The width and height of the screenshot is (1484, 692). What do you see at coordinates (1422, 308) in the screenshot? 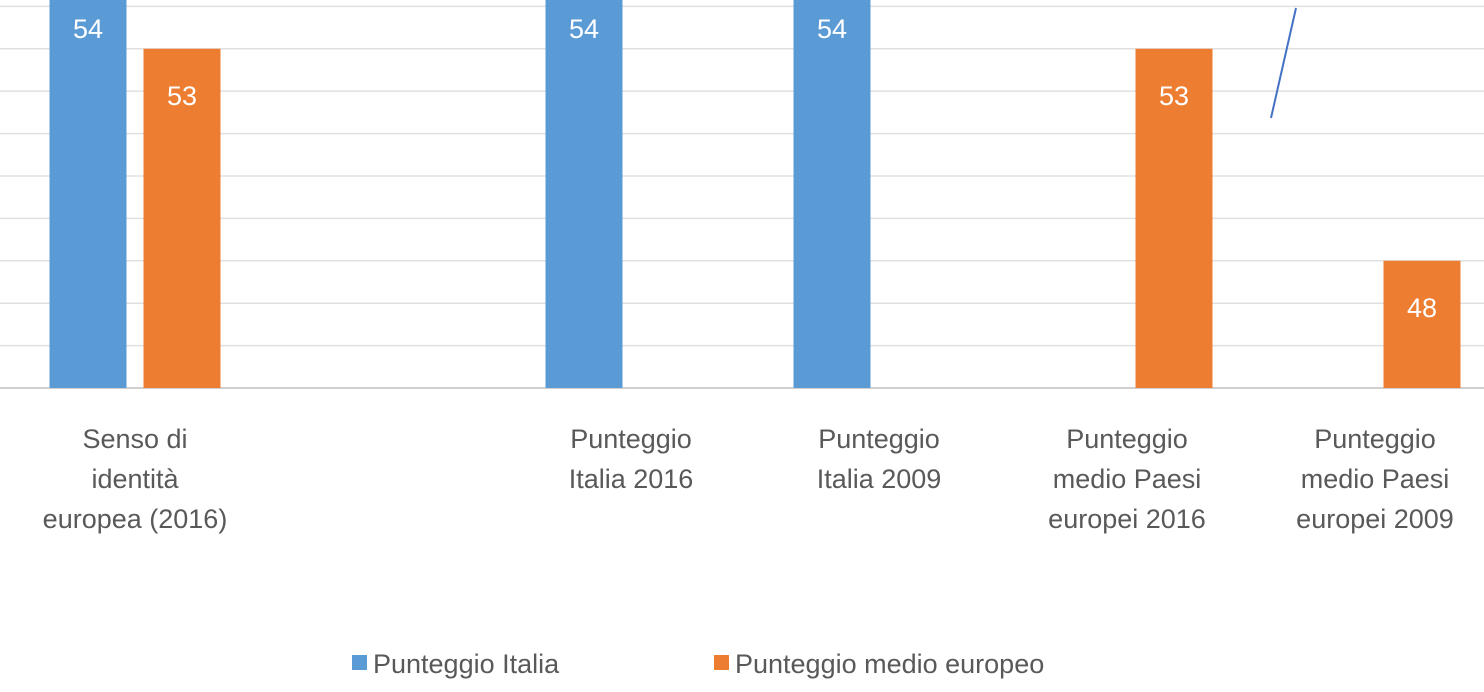
I see `value-label: 48` at bounding box center [1422, 308].